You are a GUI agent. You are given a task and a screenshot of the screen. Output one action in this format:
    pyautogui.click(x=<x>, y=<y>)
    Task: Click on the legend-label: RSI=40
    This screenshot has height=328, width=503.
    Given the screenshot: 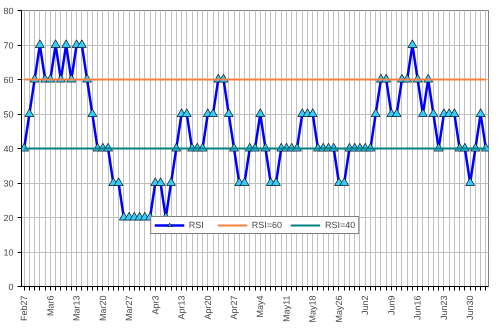 What is the action you would take?
    pyautogui.click(x=340, y=225)
    